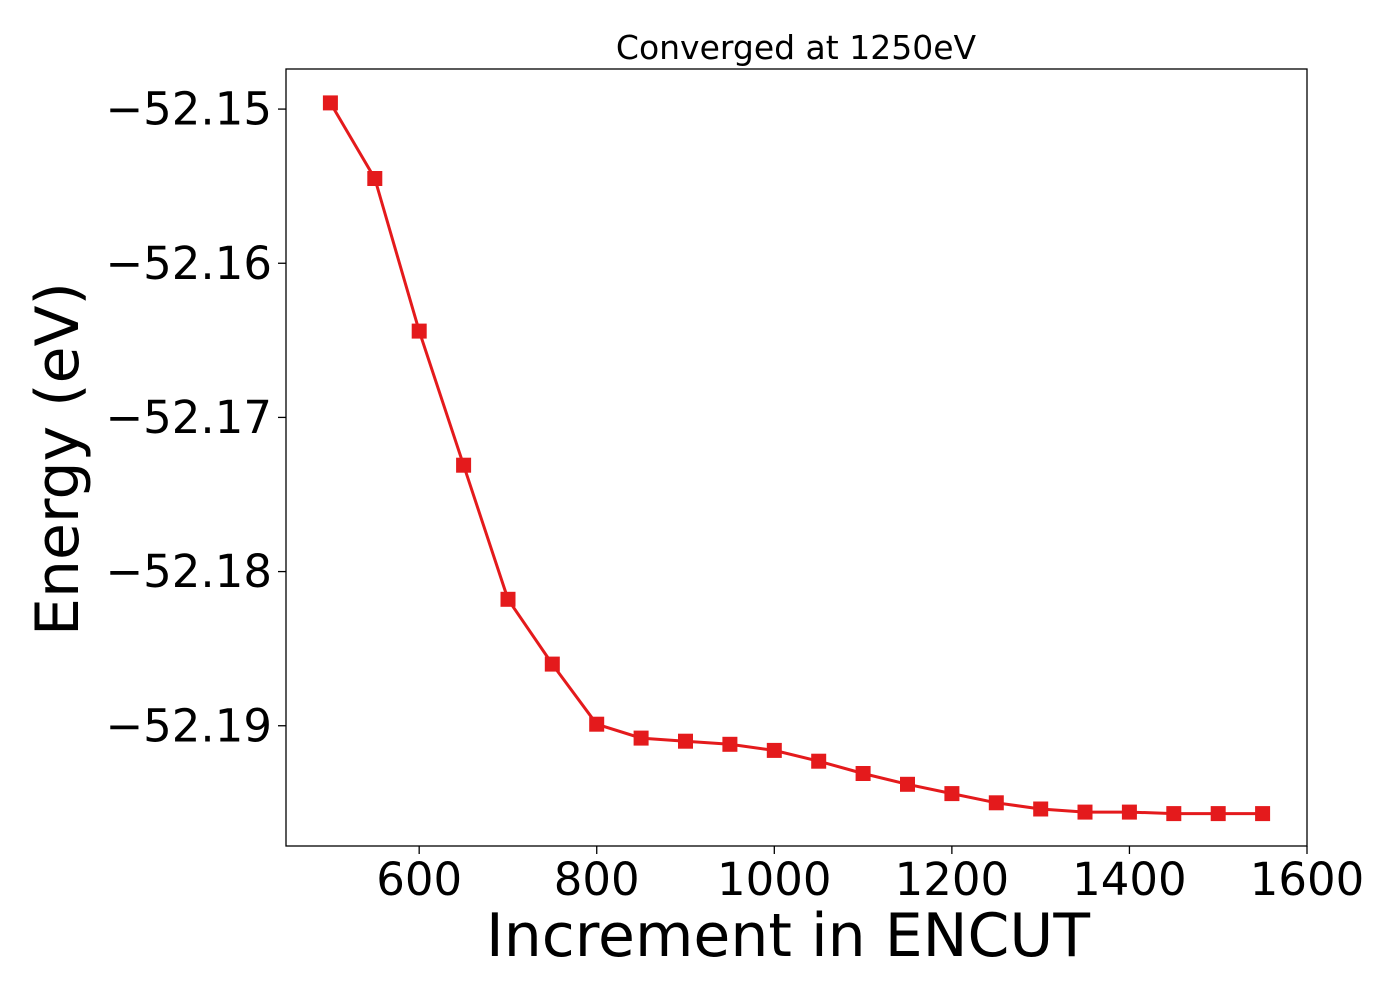  What do you see at coordinates (188, 109) in the screenshot?
I see `y-tick-label: −52.15` at bounding box center [188, 109].